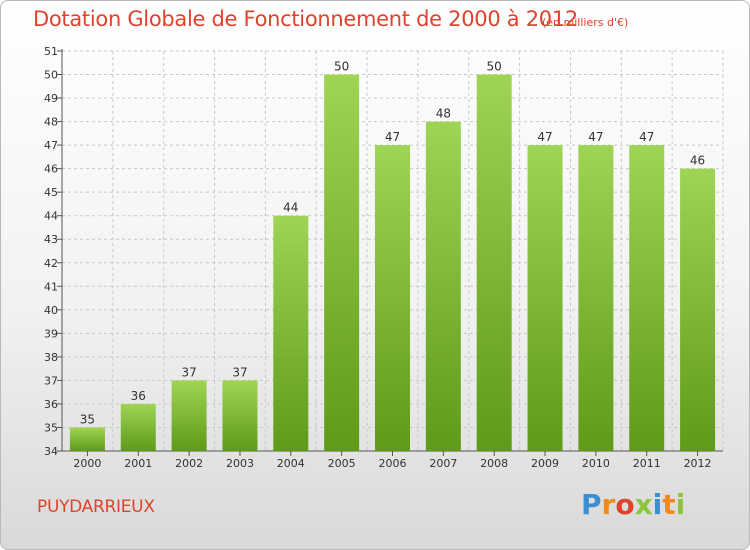  I want to click on data-label-2009: 47, so click(544, 137).